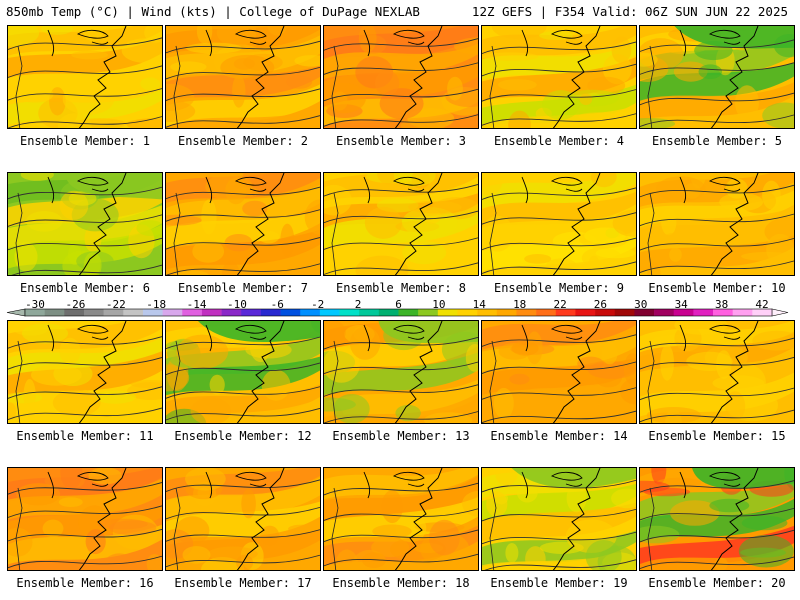 This screenshot has width=800, height=600. What do you see at coordinates (559, 305) in the screenshot?
I see `color-bar-tick-label: 22` at bounding box center [559, 305].